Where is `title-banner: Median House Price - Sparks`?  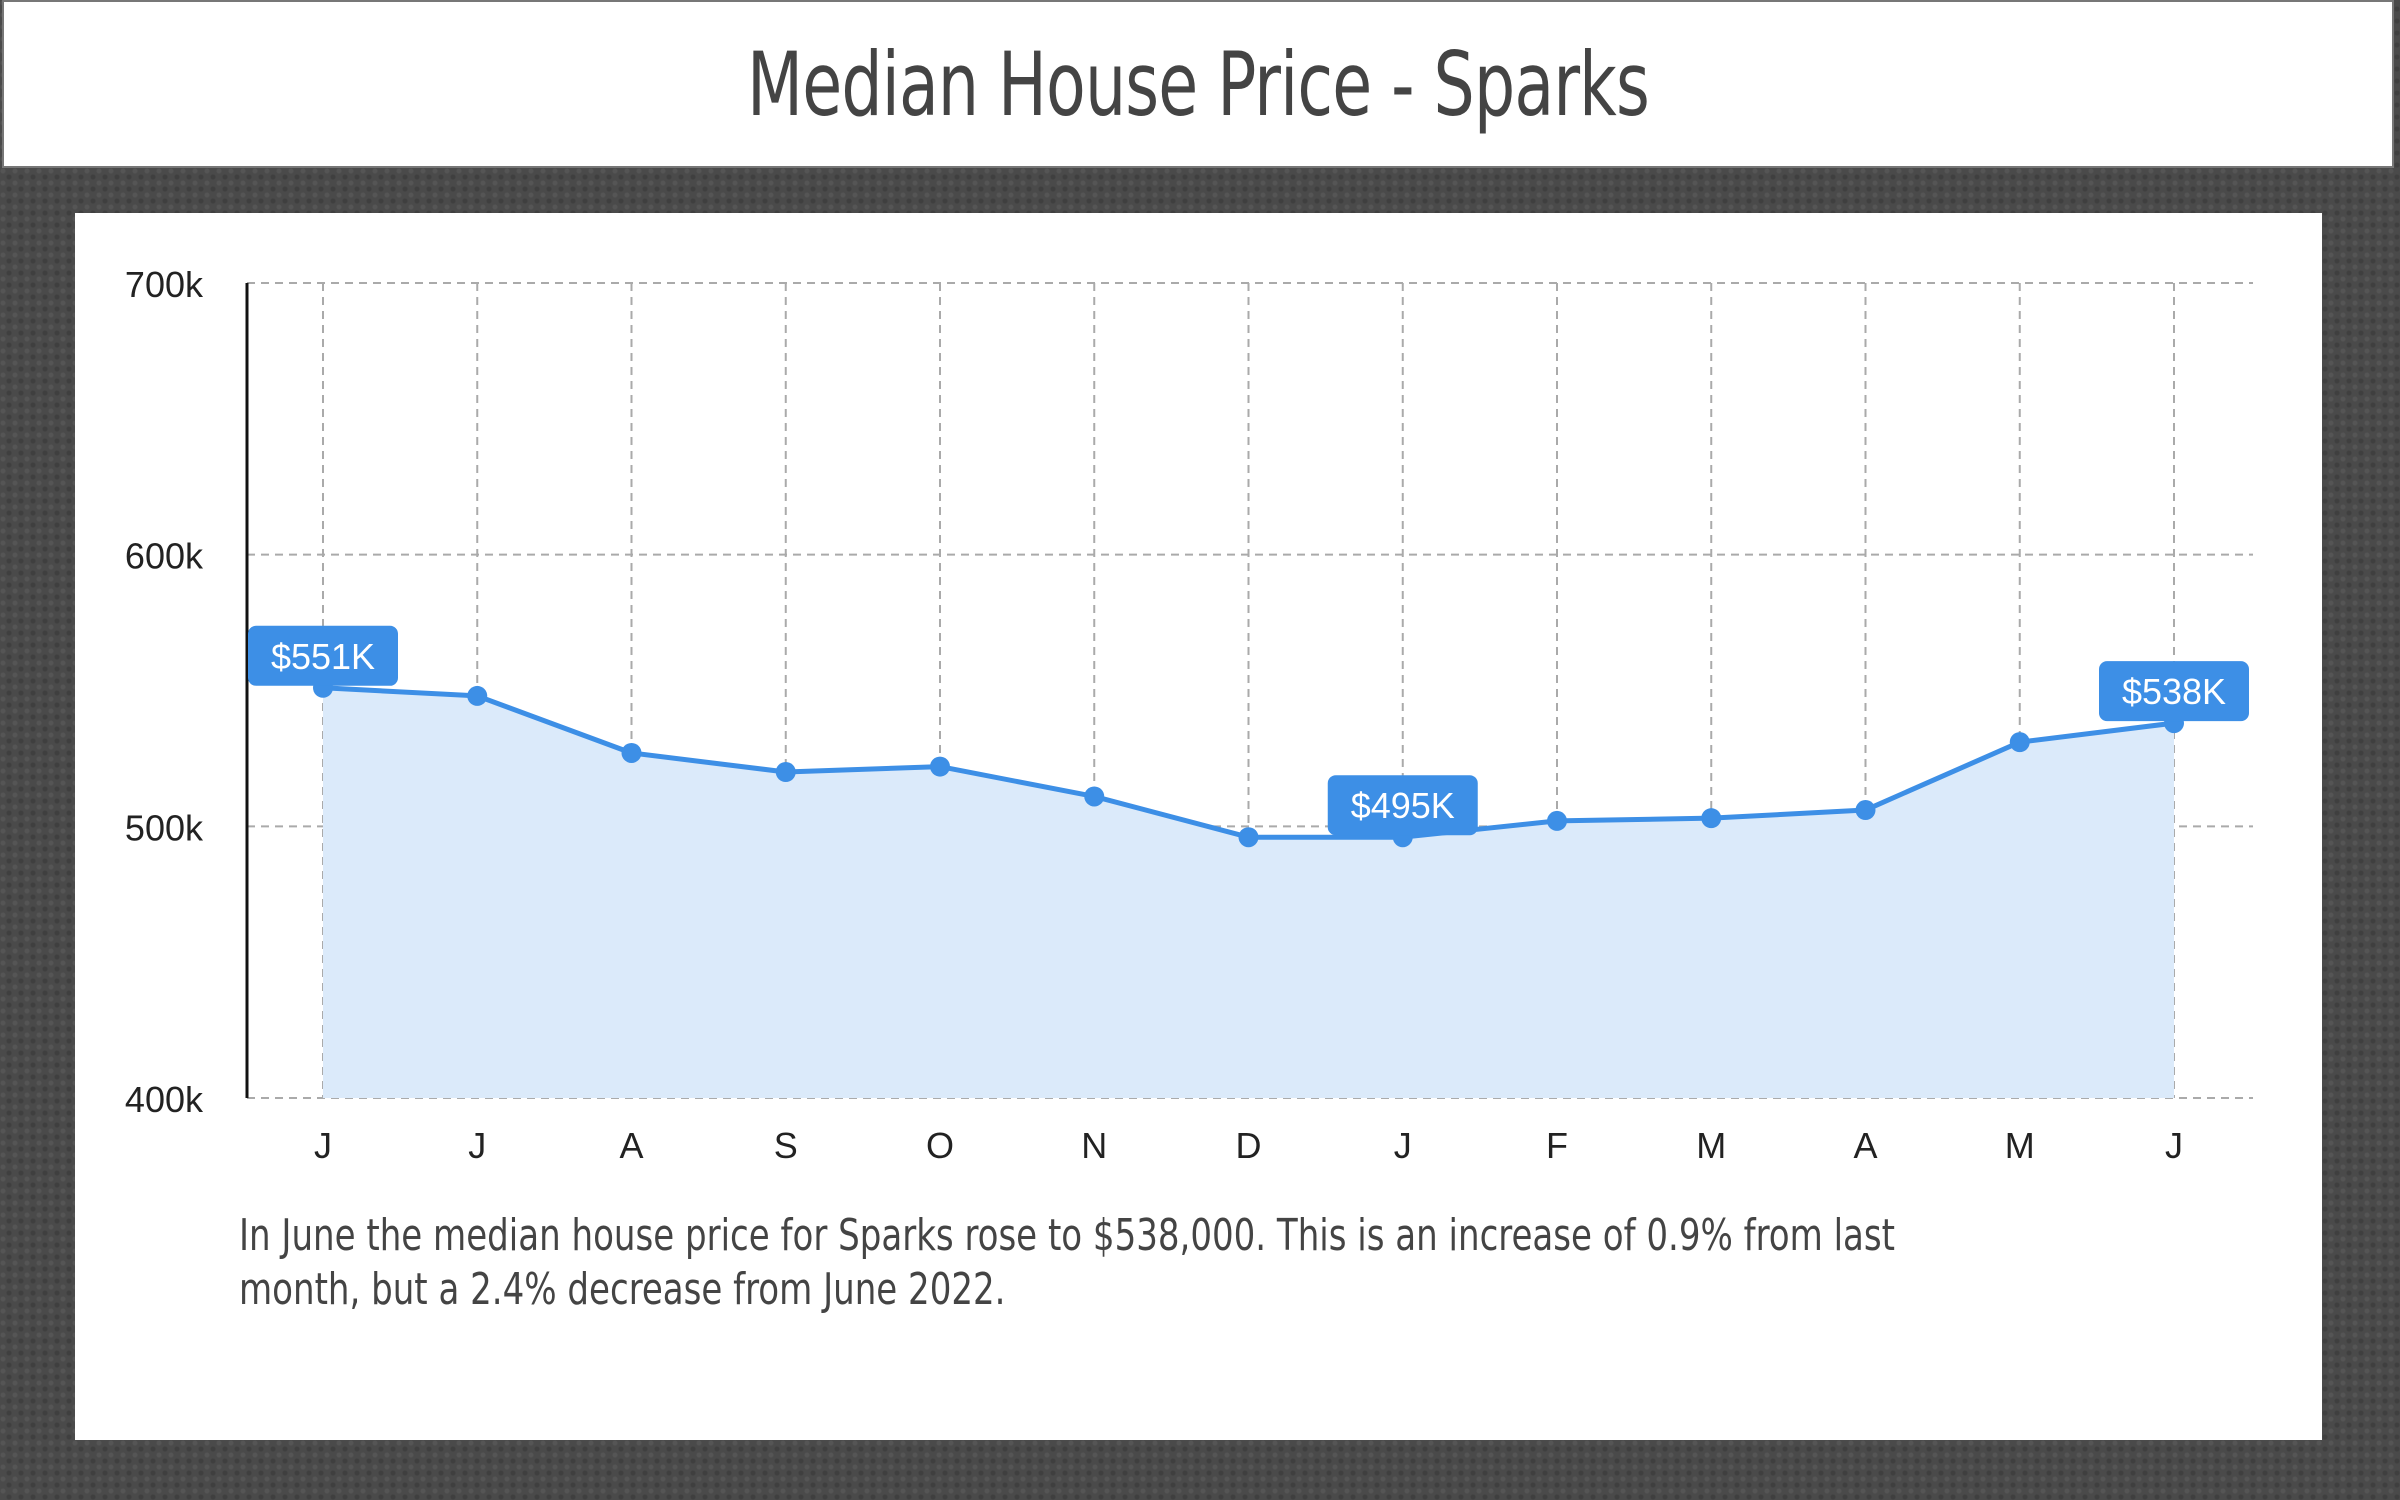
title-banner: Median House Price - Sparks is located at coordinates (1198, 84).